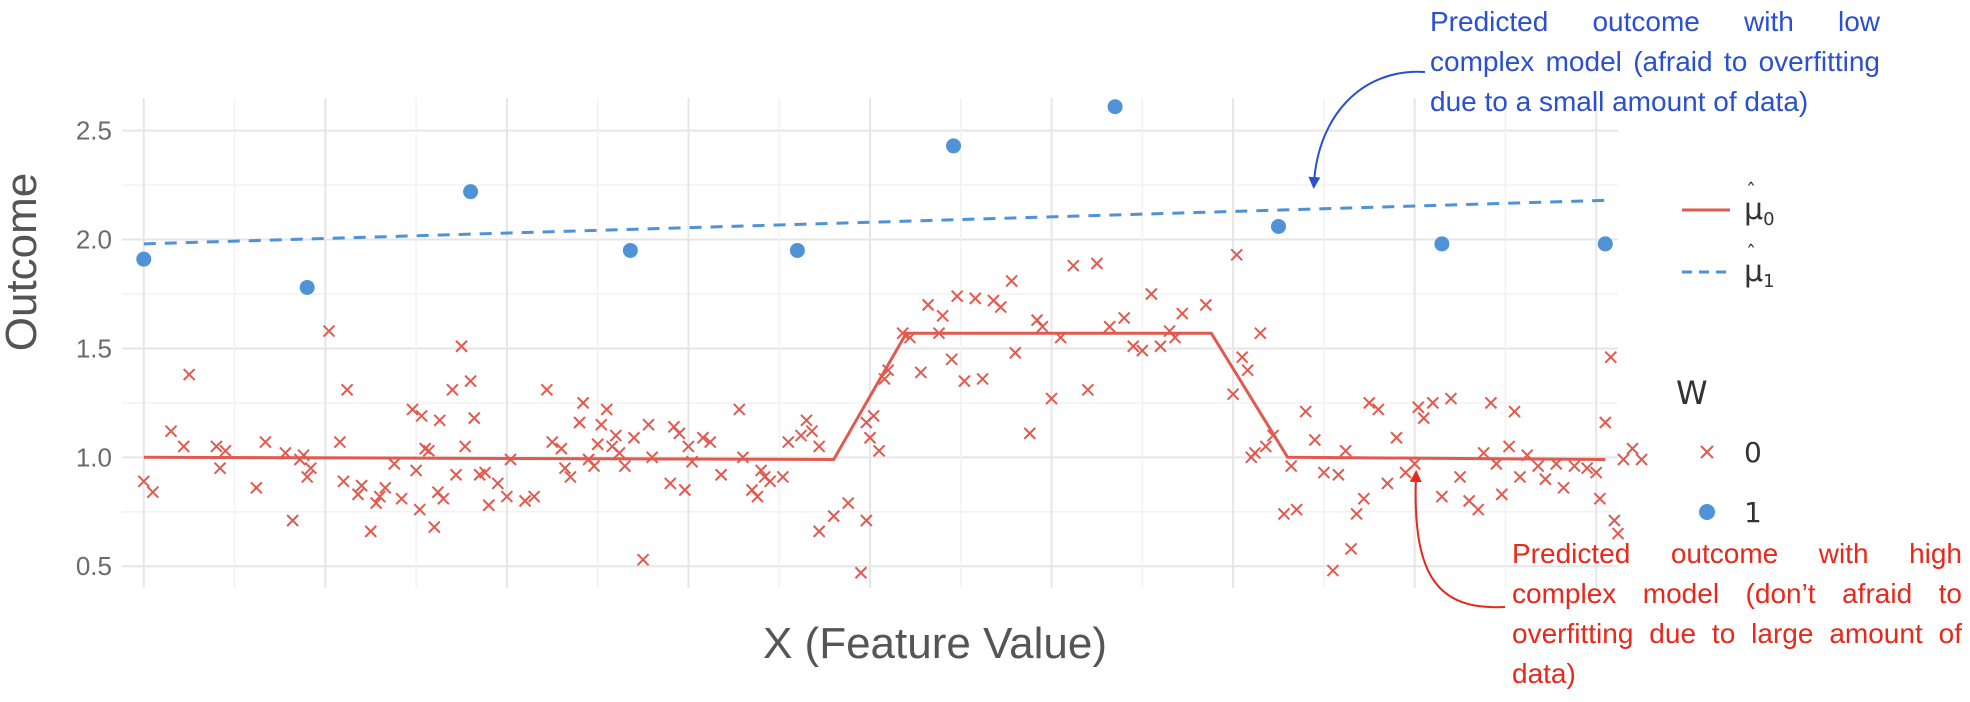 Image resolution: width=1970 pixels, height=702 pixels. I want to click on y-tick-label: 2.0, so click(94, 240).